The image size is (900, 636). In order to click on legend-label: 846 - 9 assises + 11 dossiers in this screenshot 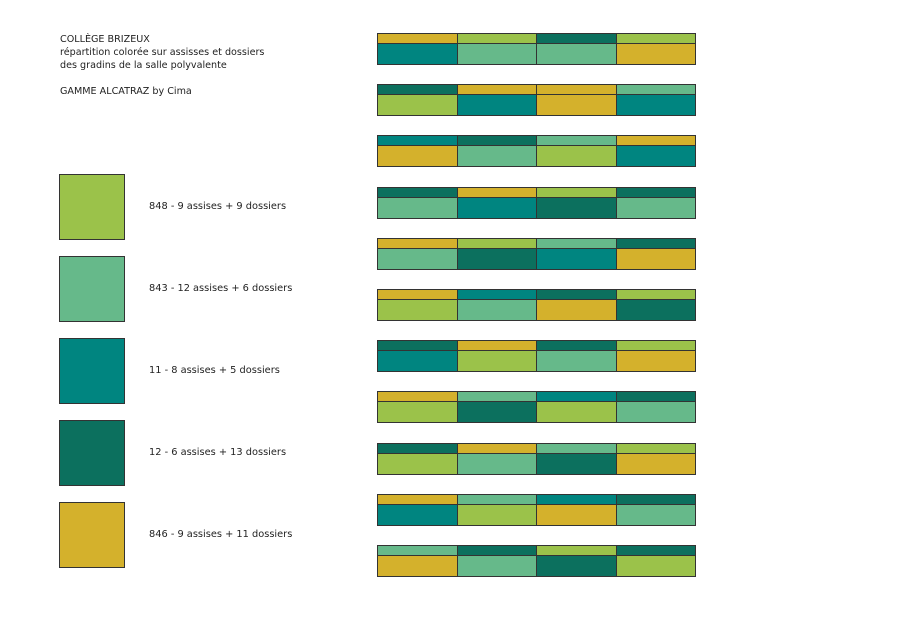, I will do `click(221, 534)`.